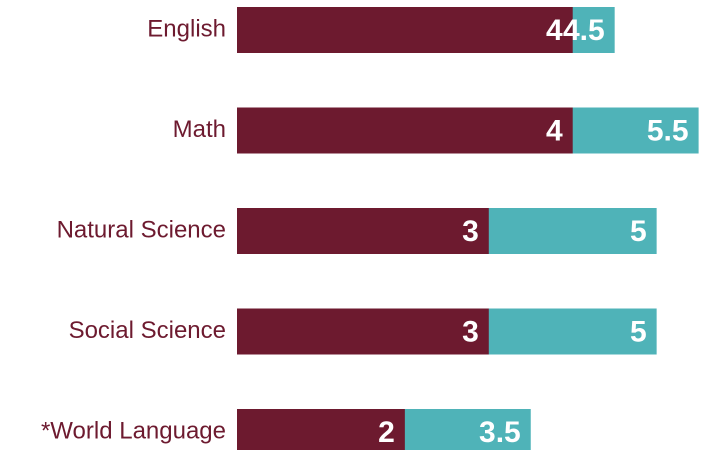 This screenshot has width=707, height=450. Describe the element at coordinates (133, 430) in the screenshot. I see `category-label: *World Language` at that location.